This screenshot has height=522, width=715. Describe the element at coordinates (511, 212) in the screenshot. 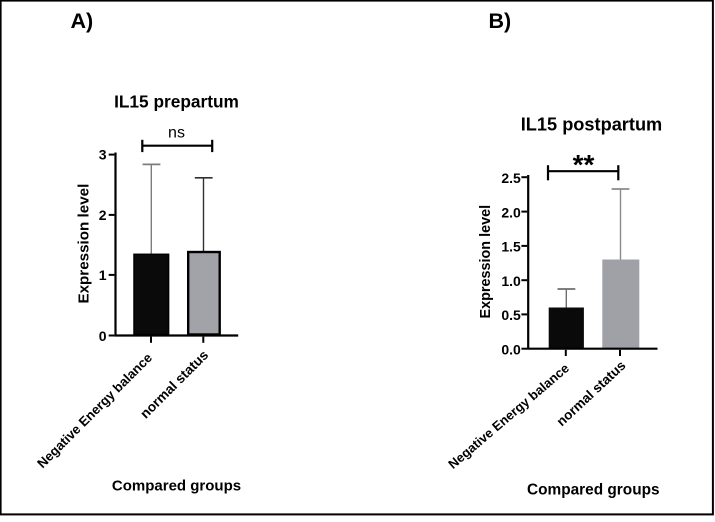

I see `svg-text: 2.0` at that location.